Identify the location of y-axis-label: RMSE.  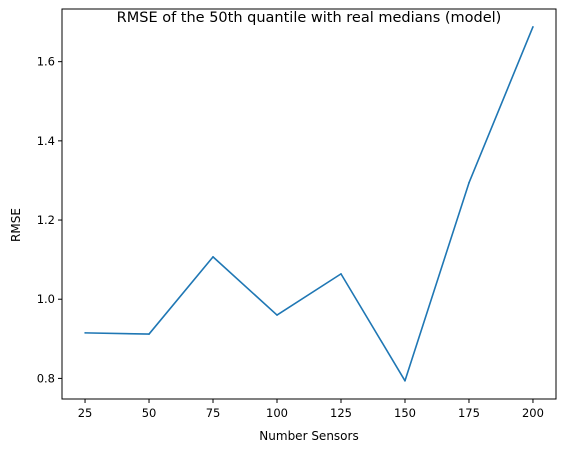
(16, 225).